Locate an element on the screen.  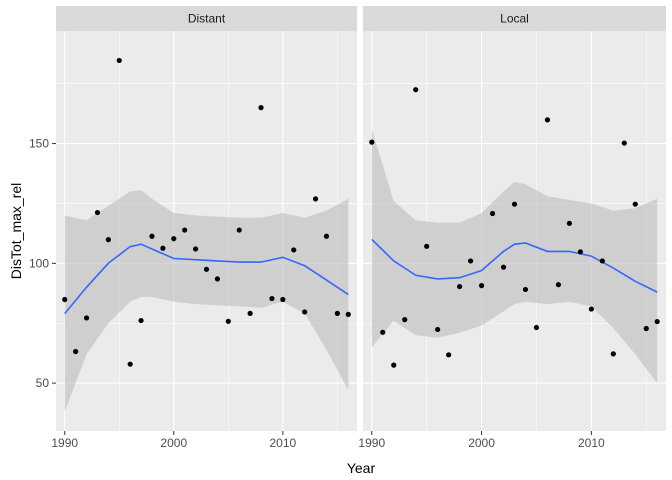
x-axis-ticks-local: 1990 2000 2010 is located at coordinates (481, 440).